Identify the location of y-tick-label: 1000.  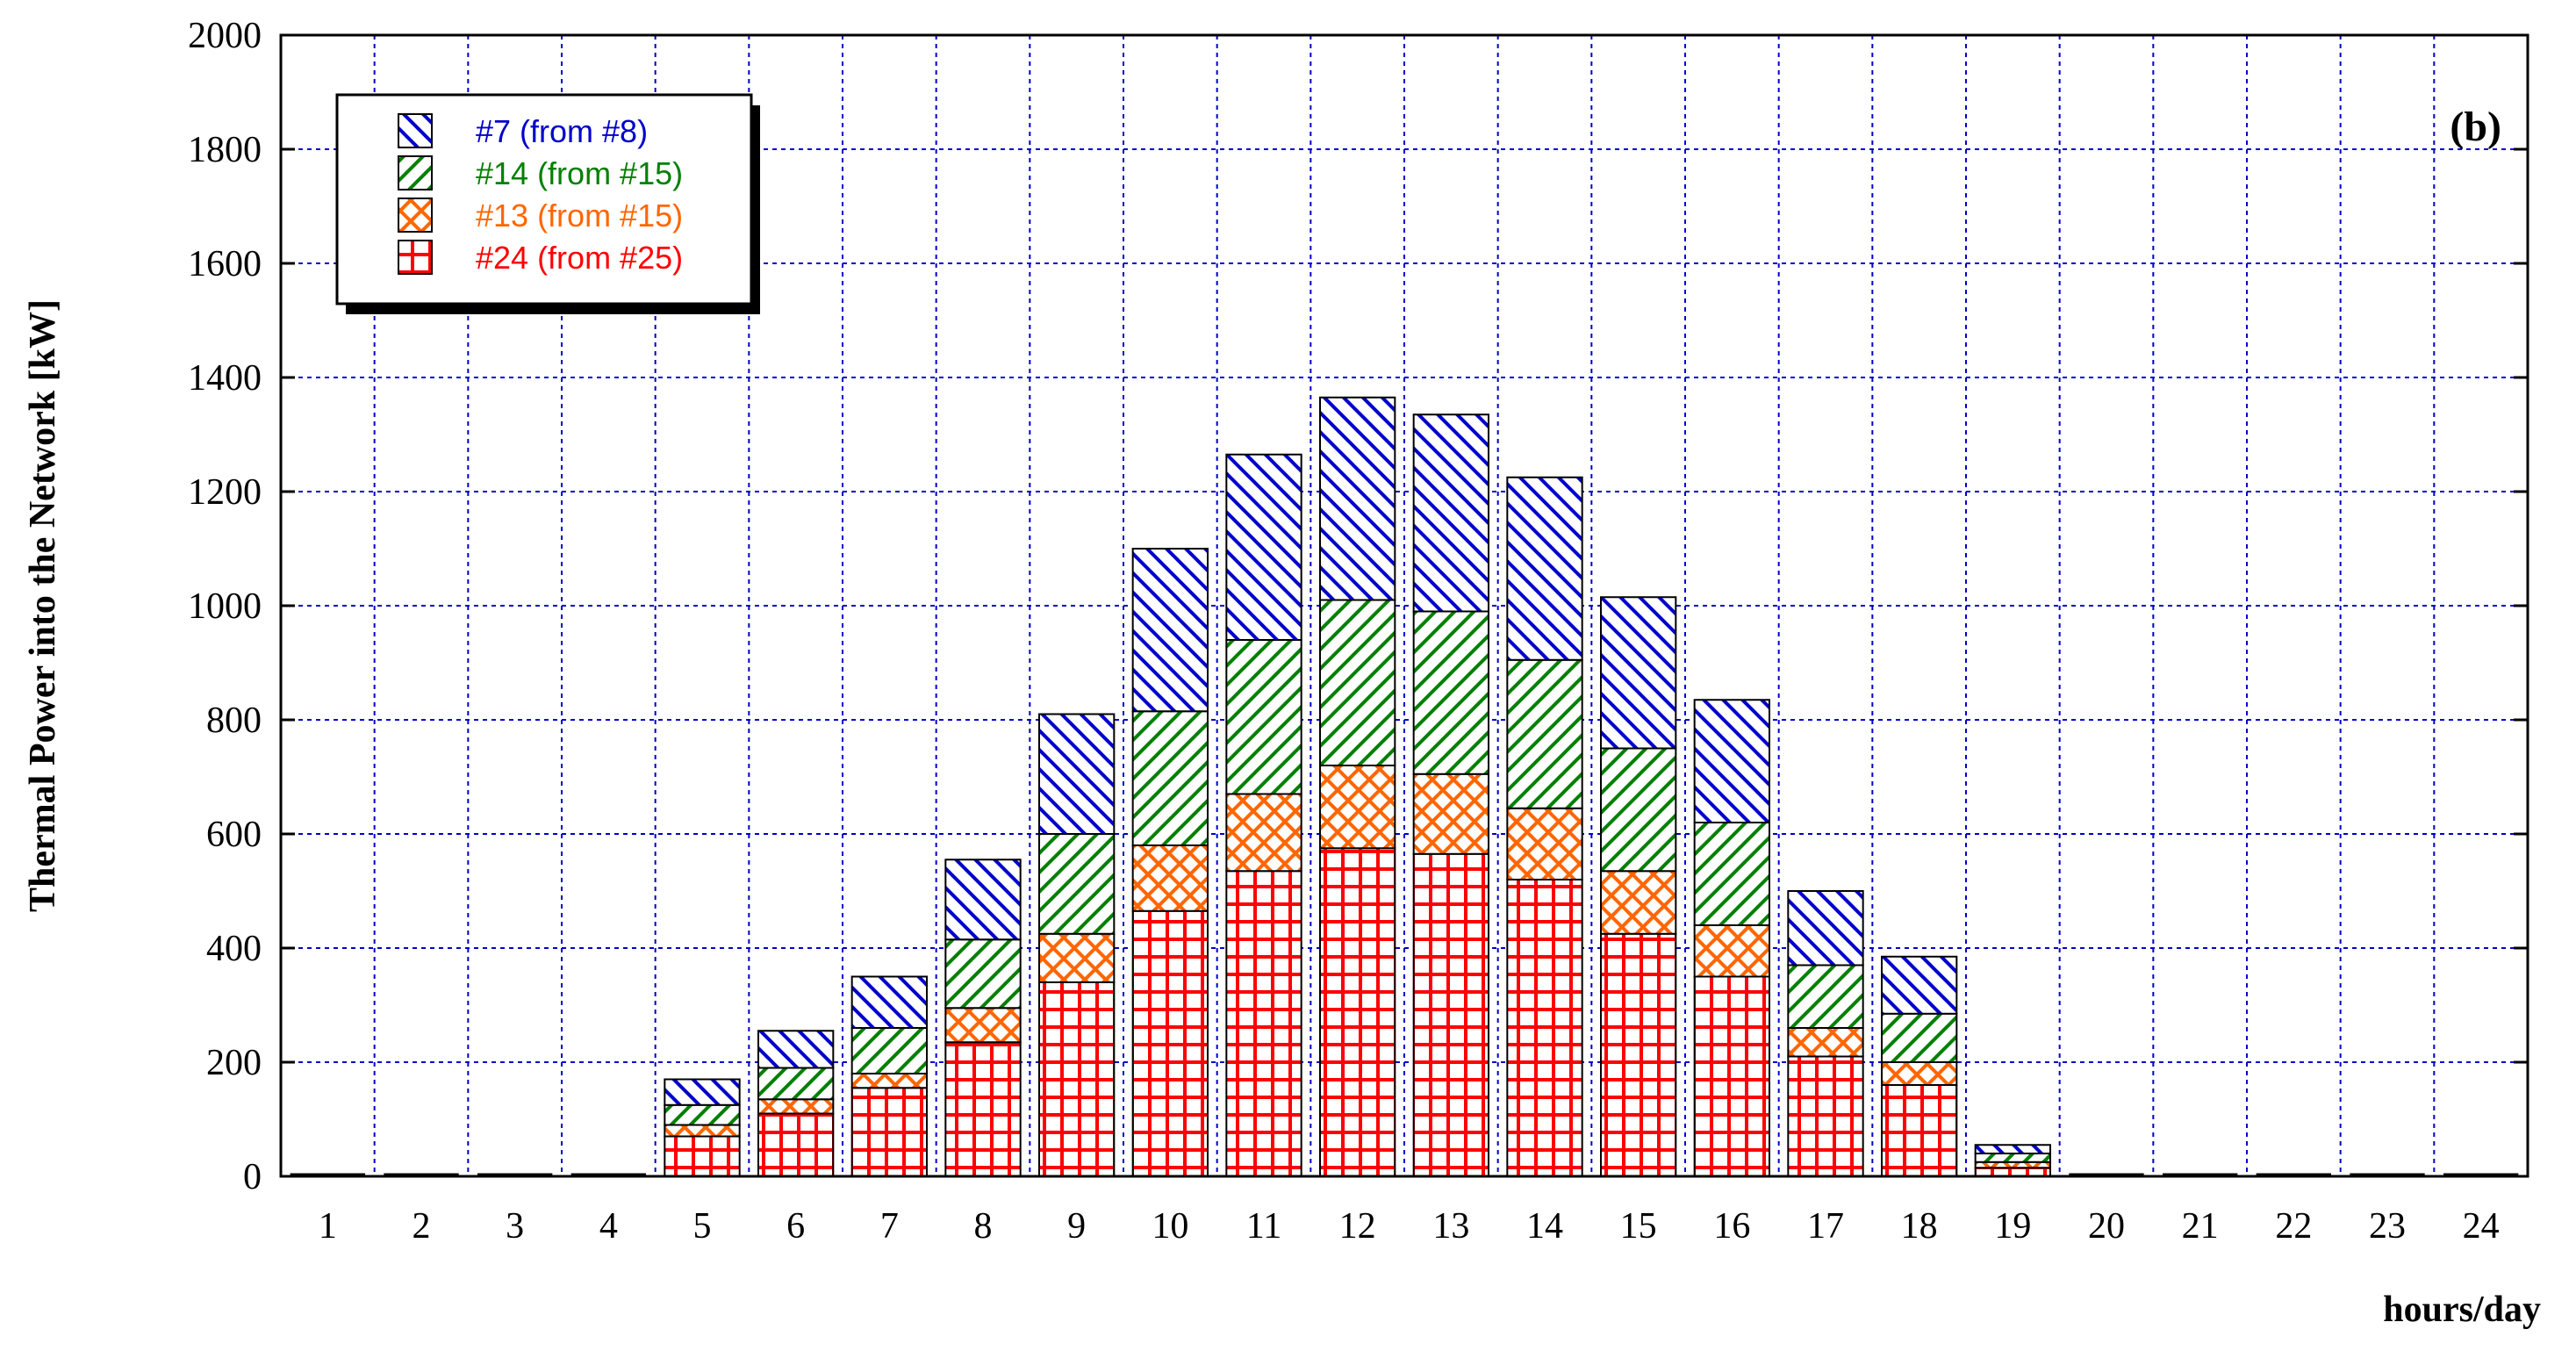
(225, 606).